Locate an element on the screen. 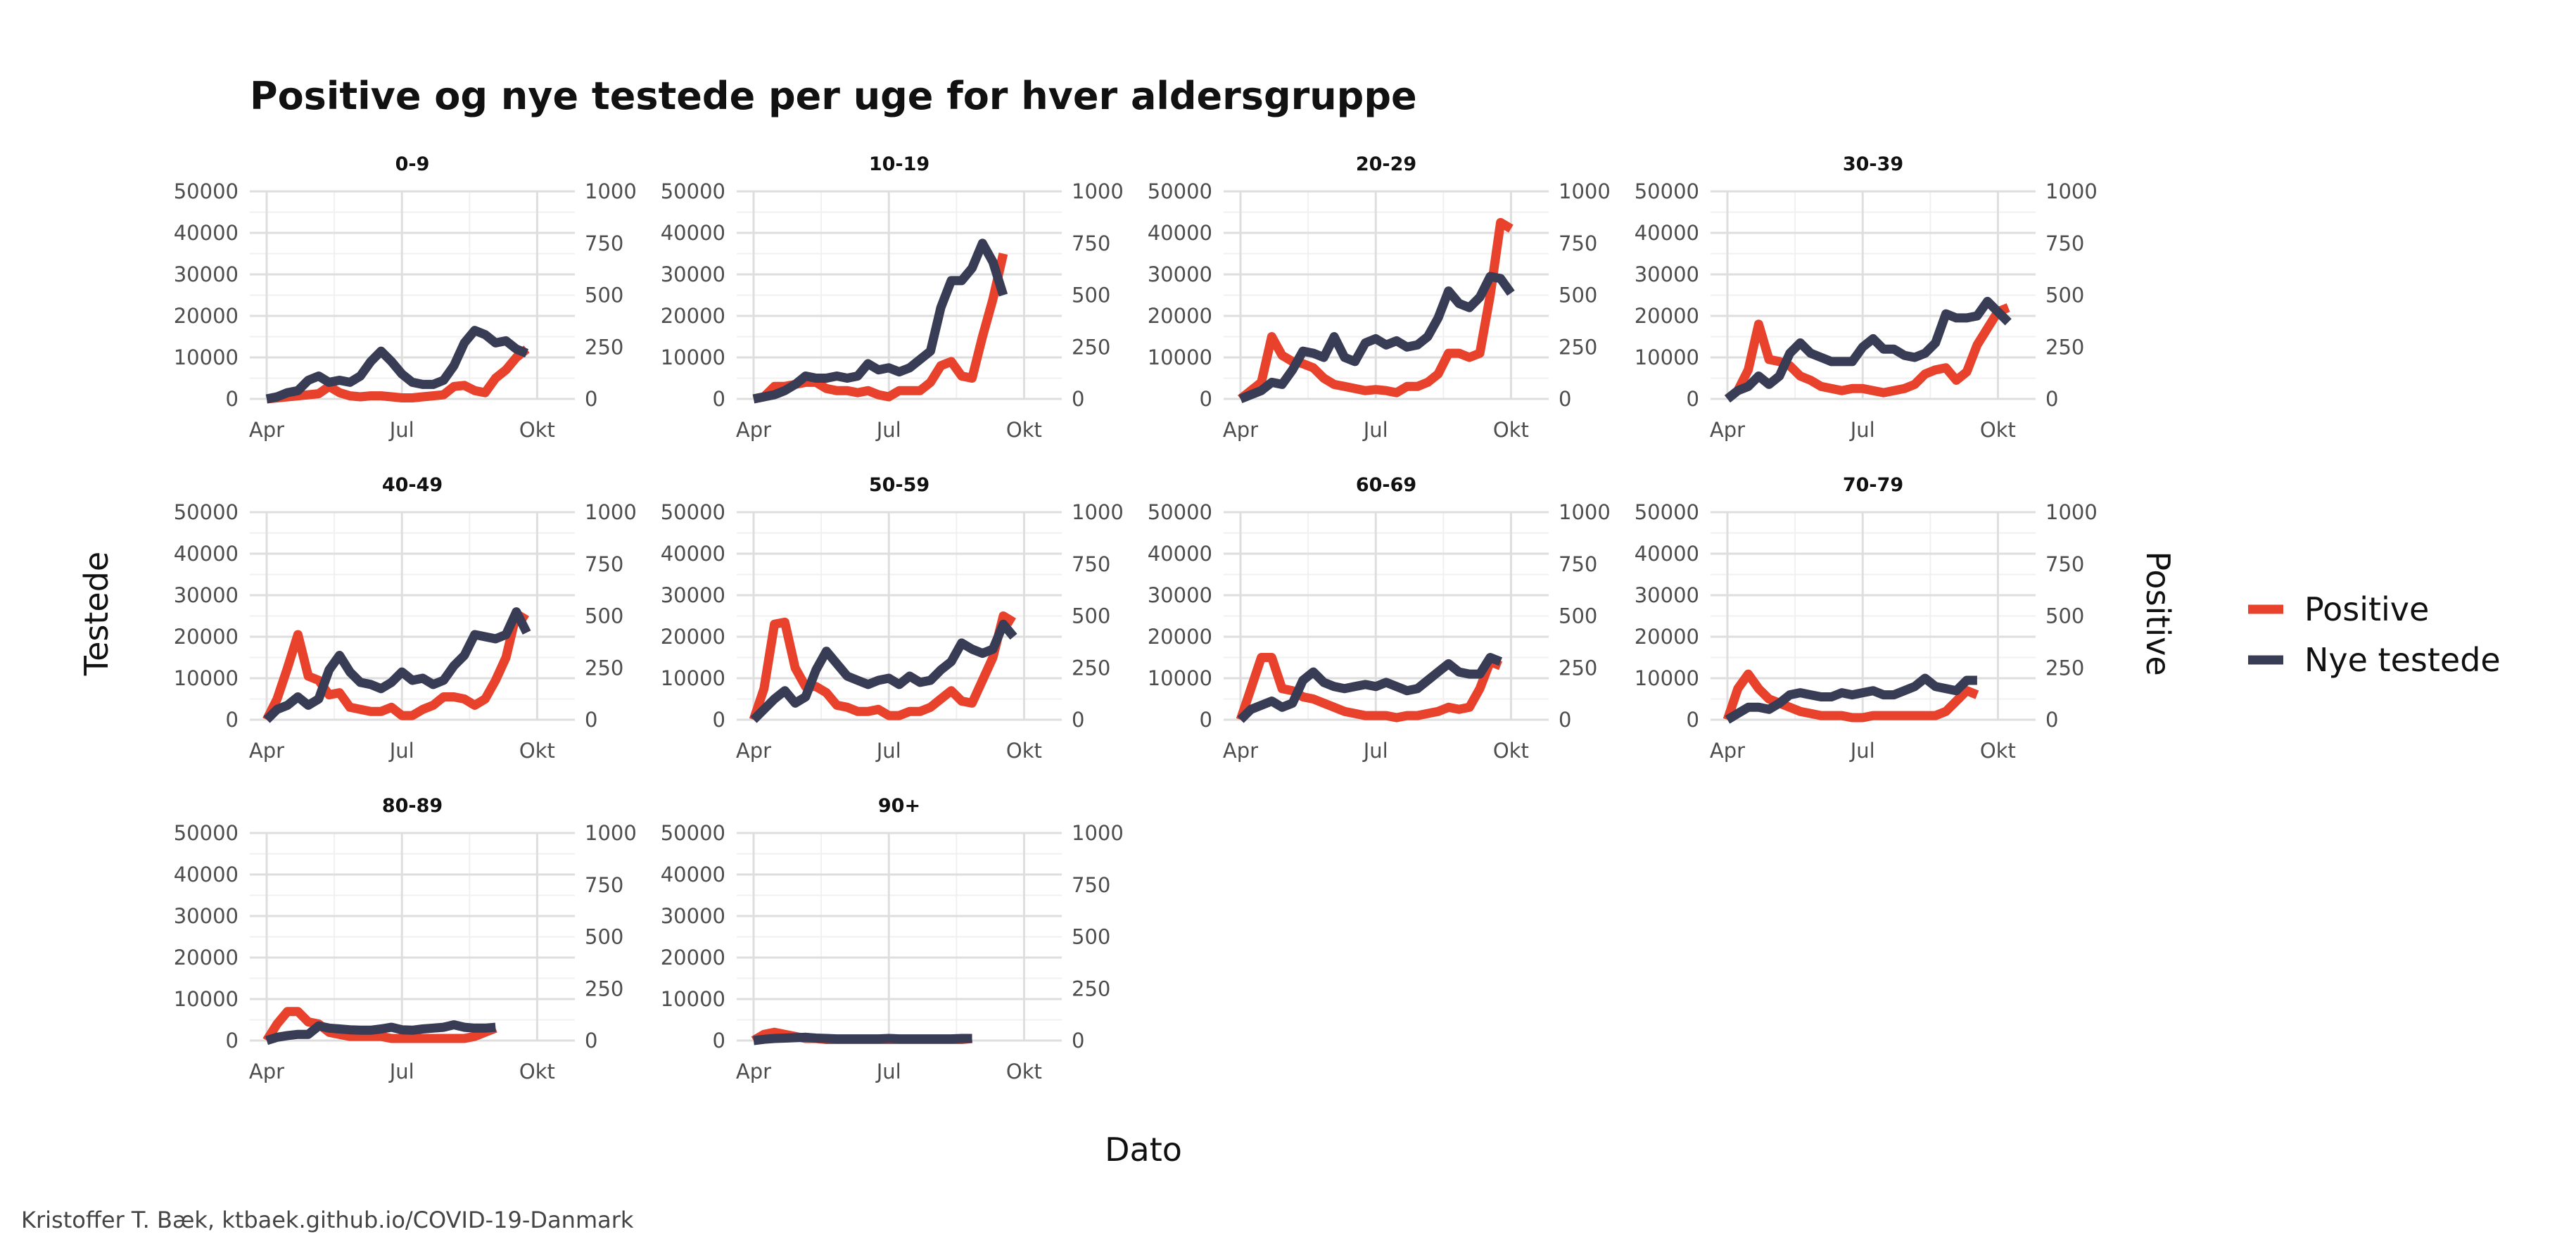 The image size is (2576, 1246). legend-label-nye-testede: Nye testede is located at coordinates (2402, 660).